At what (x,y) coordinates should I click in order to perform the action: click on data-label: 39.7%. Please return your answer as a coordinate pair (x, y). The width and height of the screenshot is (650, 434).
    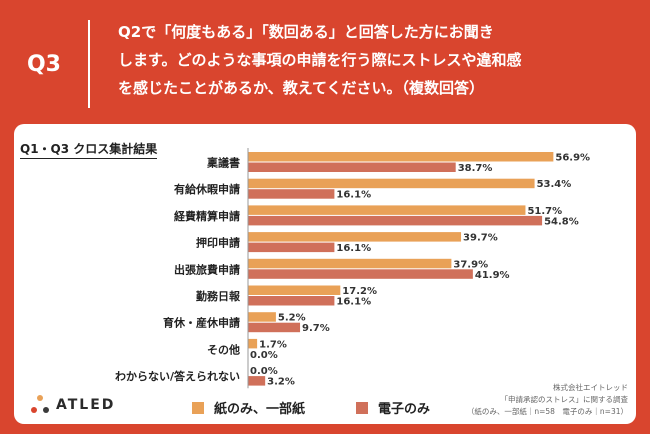
    Looking at the image, I should click on (480, 238).